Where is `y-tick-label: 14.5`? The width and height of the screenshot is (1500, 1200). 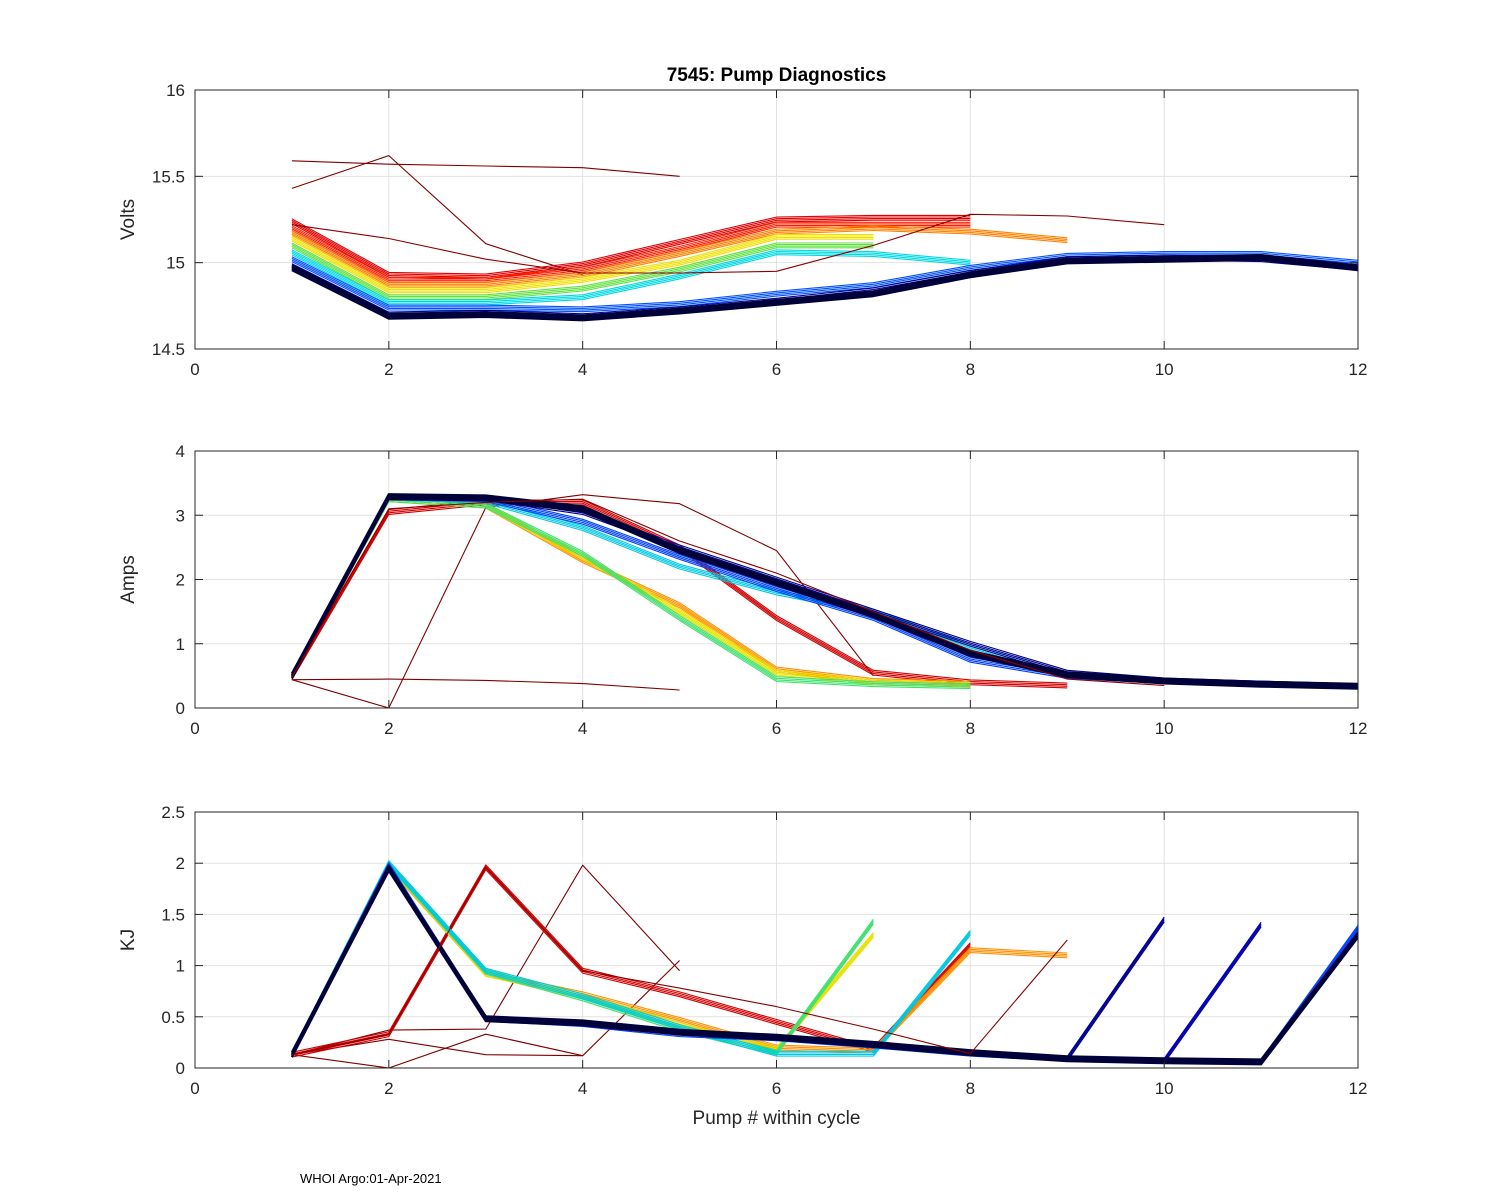
y-tick-label: 14.5 is located at coordinates (168, 349).